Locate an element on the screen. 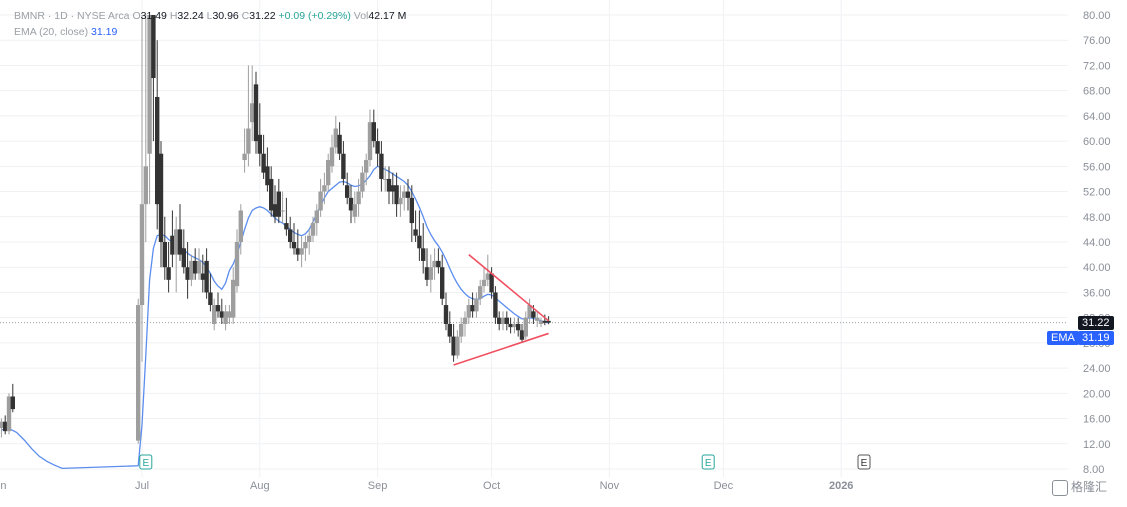 The image size is (1127, 507). volume-value: 42.17 M is located at coordinates (387, 16).